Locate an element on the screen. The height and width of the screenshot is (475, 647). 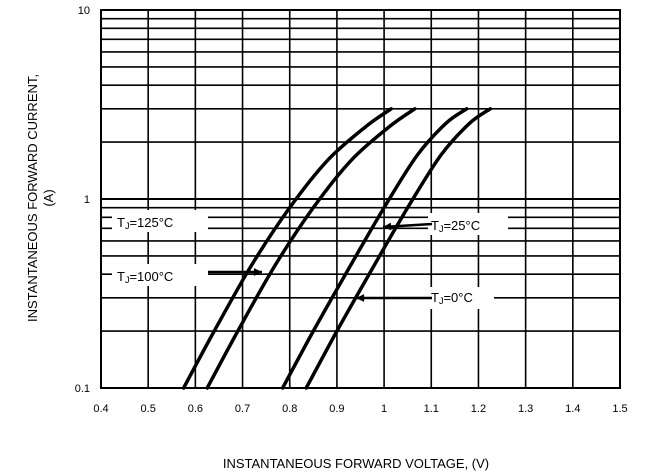
y-axis-title-line1: INSTANTANEOUS FORWARD CURRENT, is located at coordinates (32, 198).